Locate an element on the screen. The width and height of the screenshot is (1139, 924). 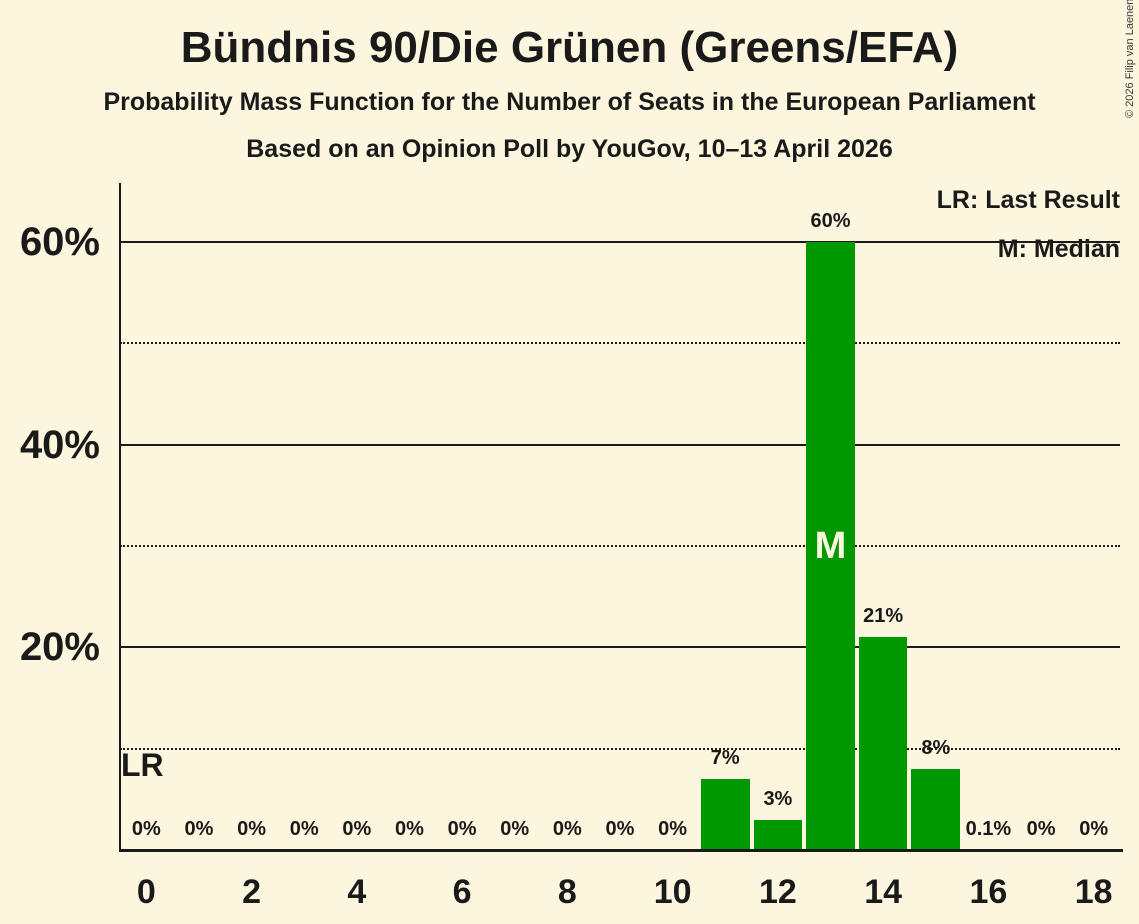
value-label-seat-7: 0% is located at coordinates (515, 829).